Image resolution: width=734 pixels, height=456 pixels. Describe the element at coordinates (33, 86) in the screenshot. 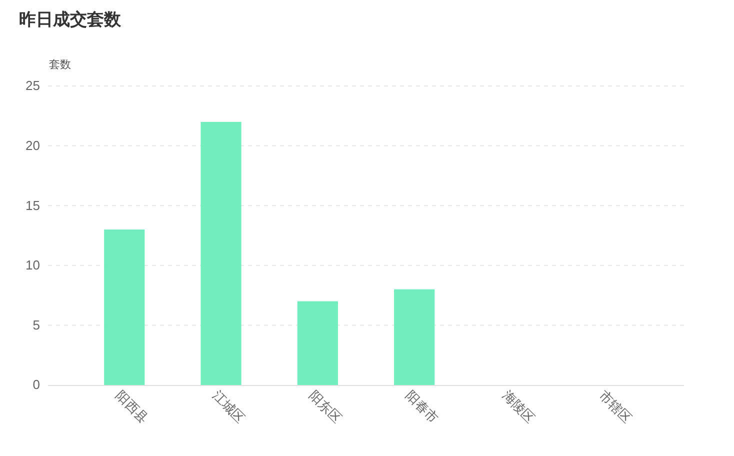

I see `y-tick-label: 25` at that location.